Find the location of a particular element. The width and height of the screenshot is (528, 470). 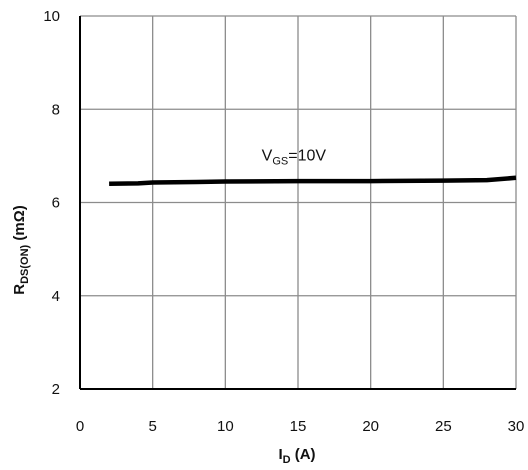

x-tick-label: 25 is located at coordinates (443, 426).